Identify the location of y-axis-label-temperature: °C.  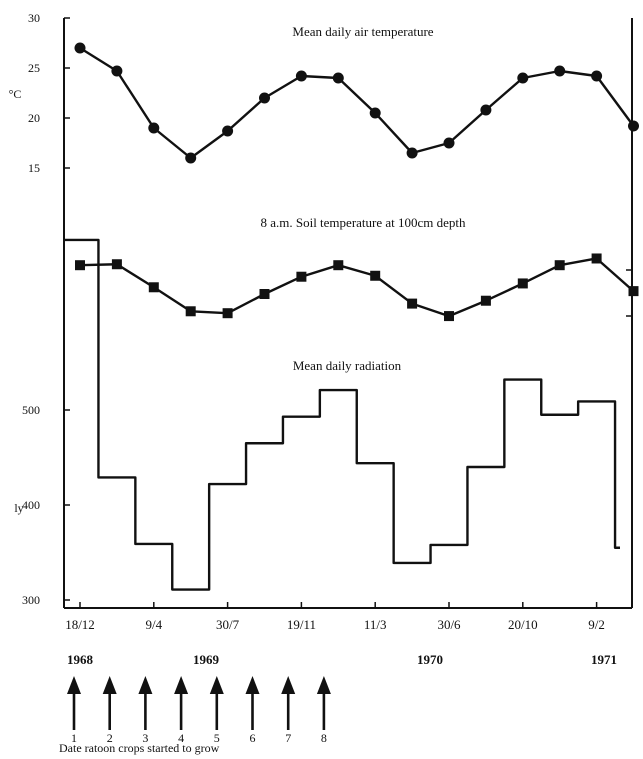
(15, 94).